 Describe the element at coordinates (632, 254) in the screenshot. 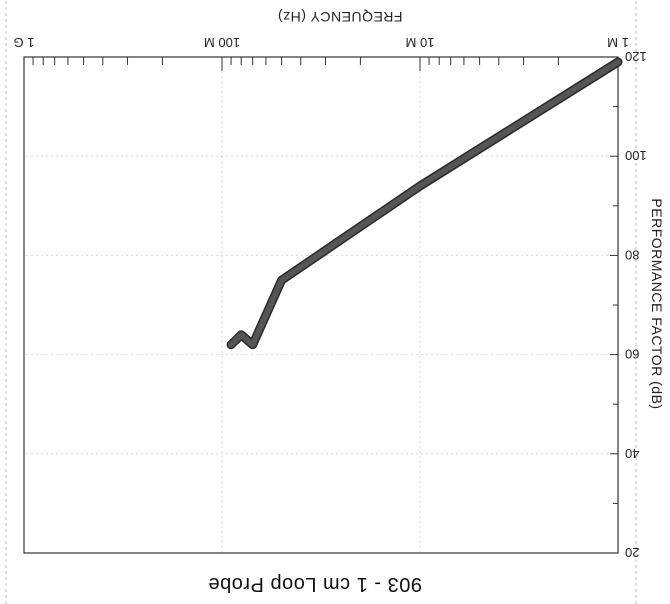

I see `y-tick-label: 80` at that location.